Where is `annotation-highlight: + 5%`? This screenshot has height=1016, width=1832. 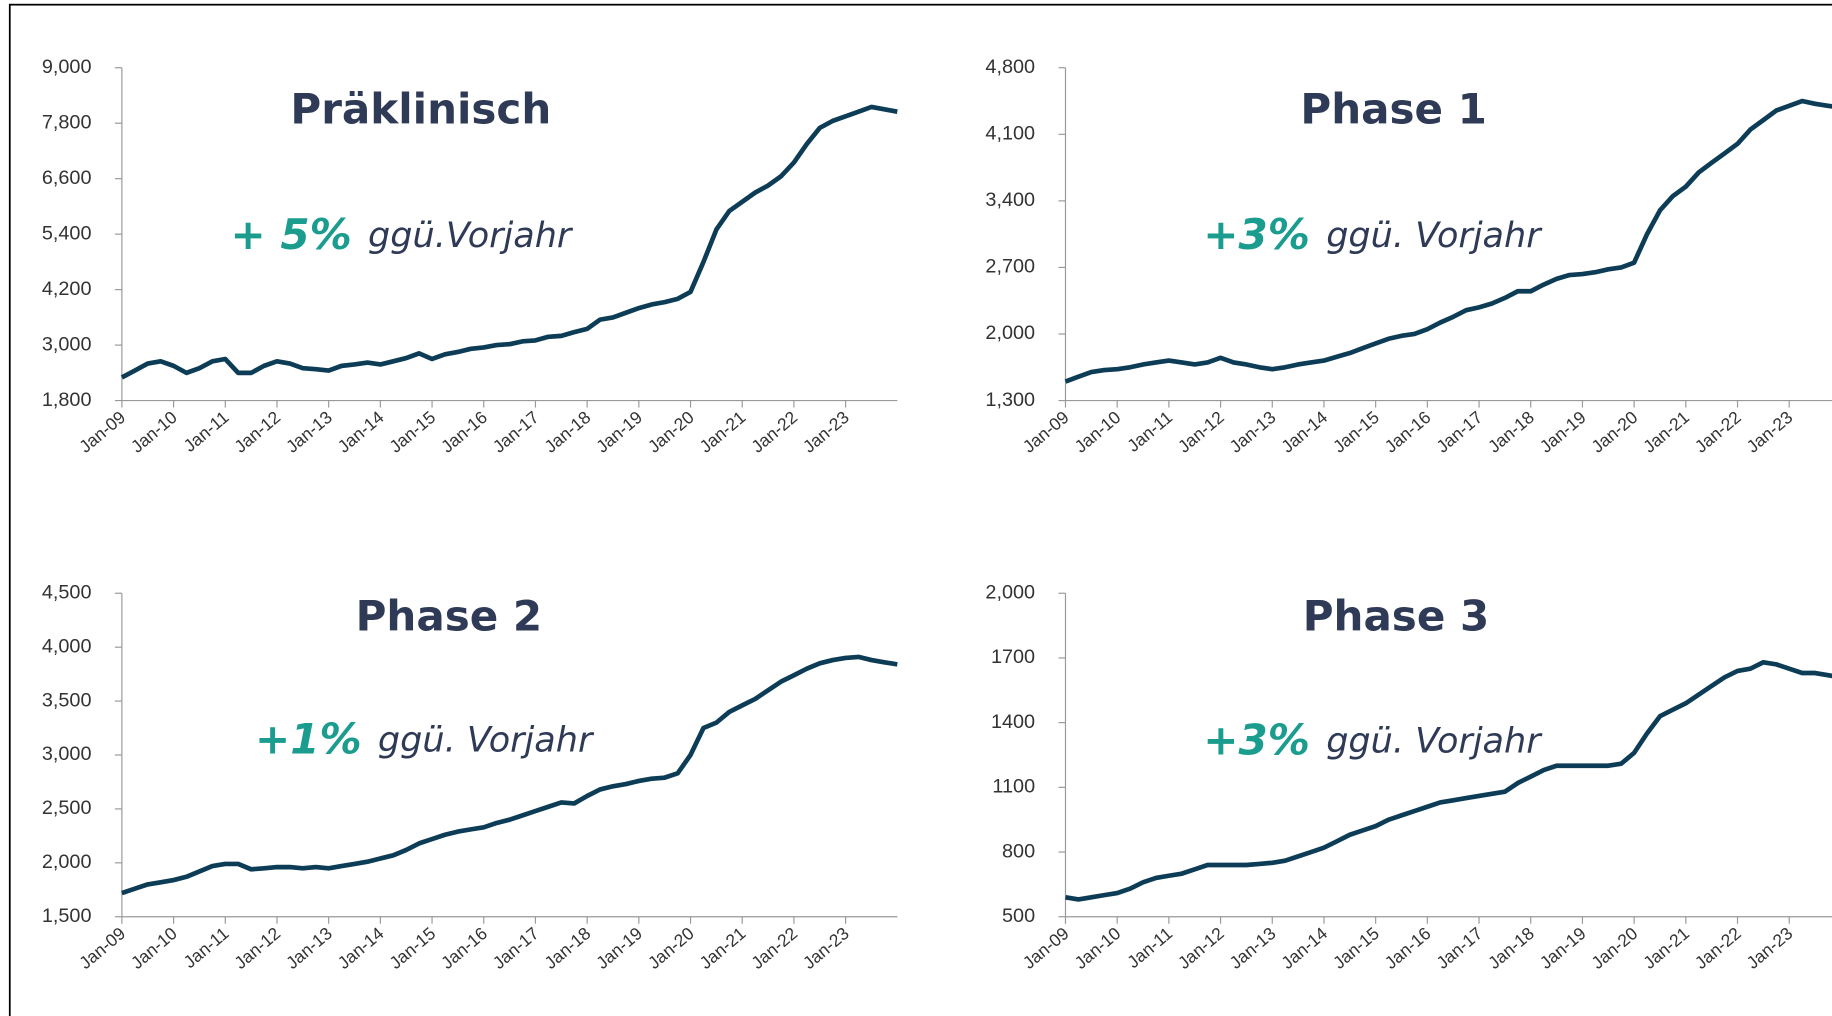
annotation-highlight: + 5% is located at coordinates (290, 234).